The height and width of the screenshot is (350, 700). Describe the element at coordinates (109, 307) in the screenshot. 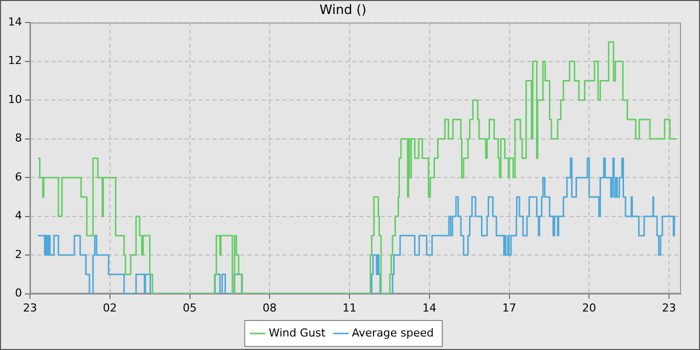

I see `x-tick-label: 02` at that location.